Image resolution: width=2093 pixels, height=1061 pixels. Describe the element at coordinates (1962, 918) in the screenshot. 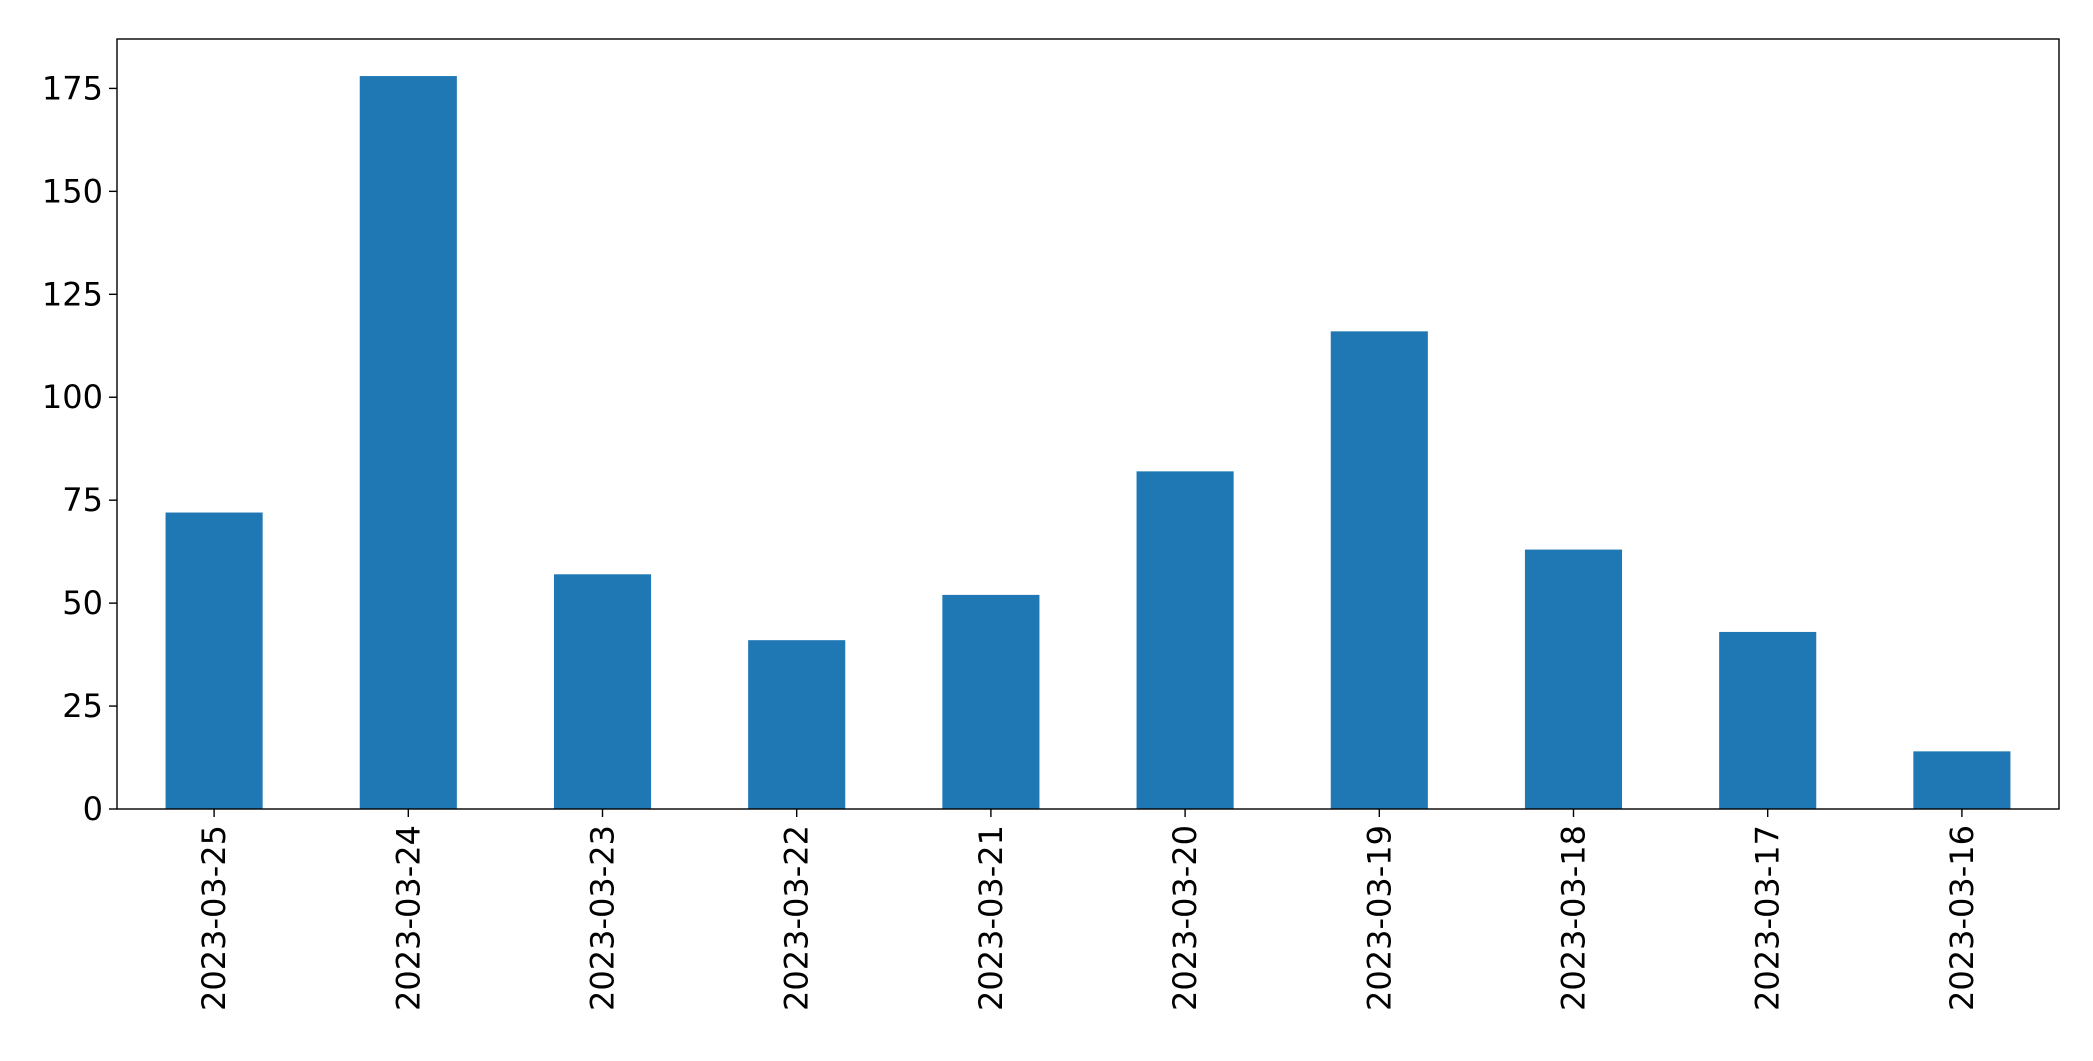

I see `x-tick-label: 2023-03-16` at that location.